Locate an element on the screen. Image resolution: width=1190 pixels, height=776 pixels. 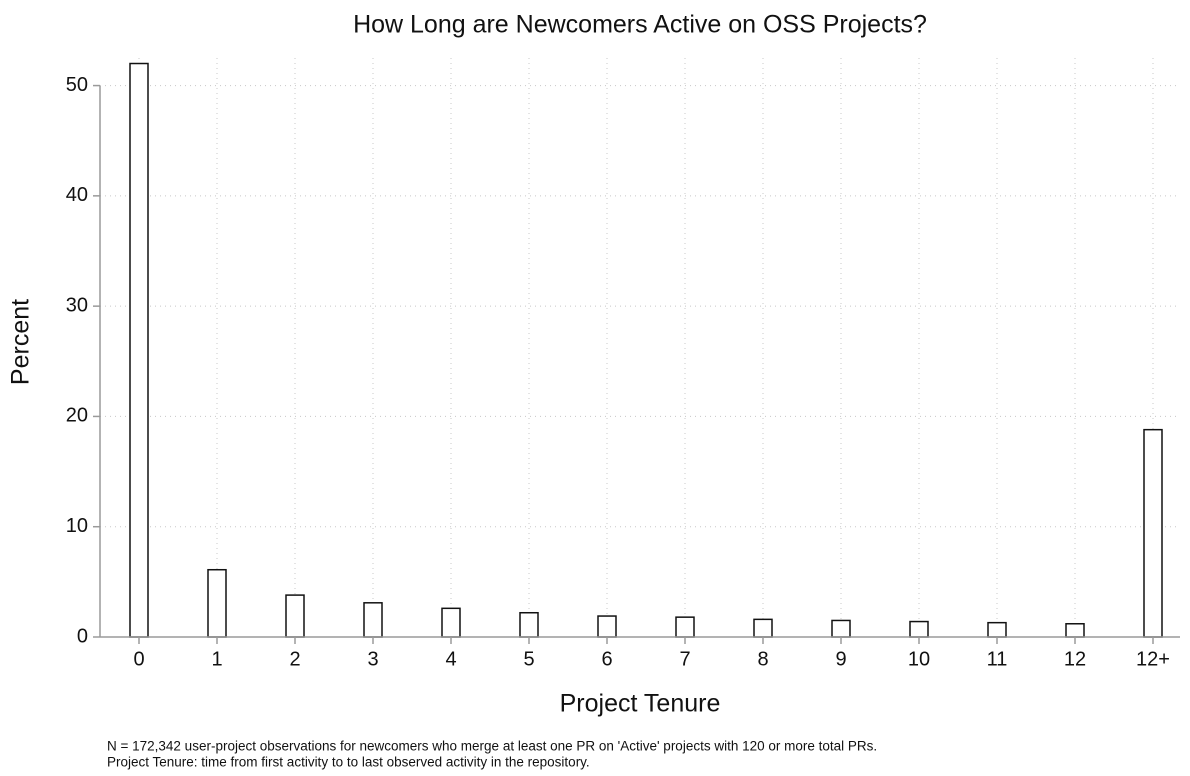
x-tick-label: 4 is located at coordinates (450, 659).